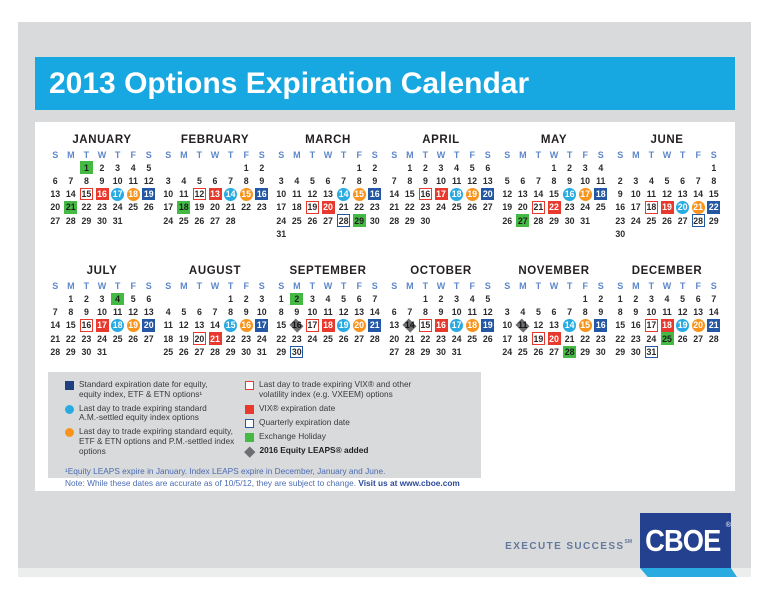  Describe the element at coordinates (249, 385) in the screenshot. I see `vix-last-legend-icon` at that location.